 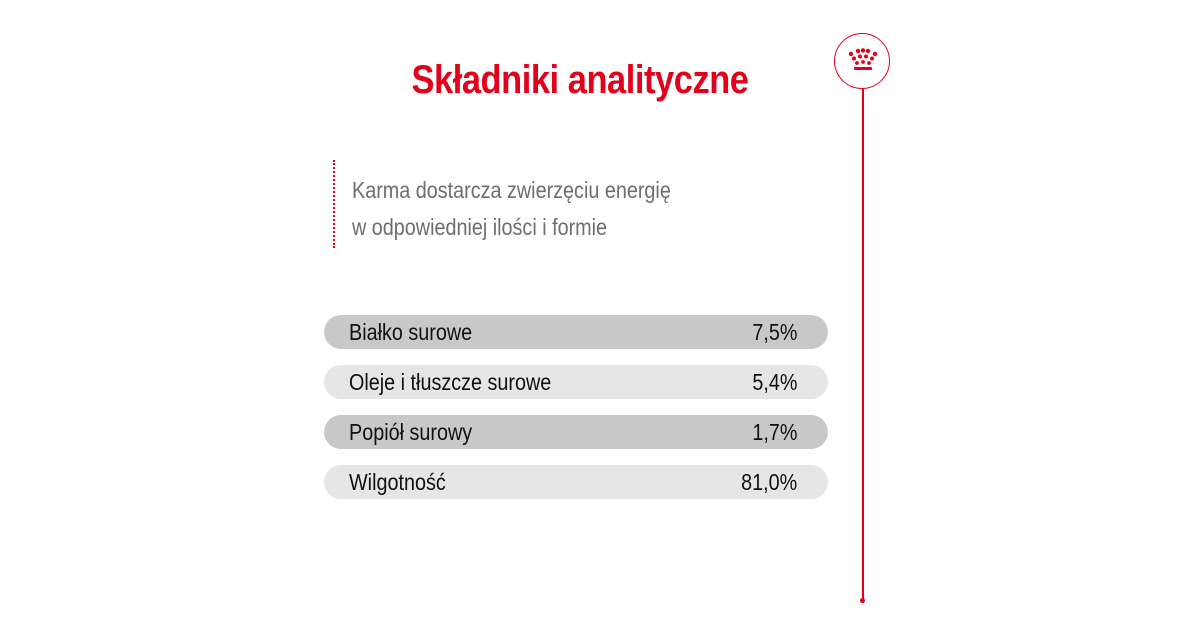 What do you see at coordinates (334, 204) in the screenshot?
I see `dotted-accent` at bounding box center [334, 204].